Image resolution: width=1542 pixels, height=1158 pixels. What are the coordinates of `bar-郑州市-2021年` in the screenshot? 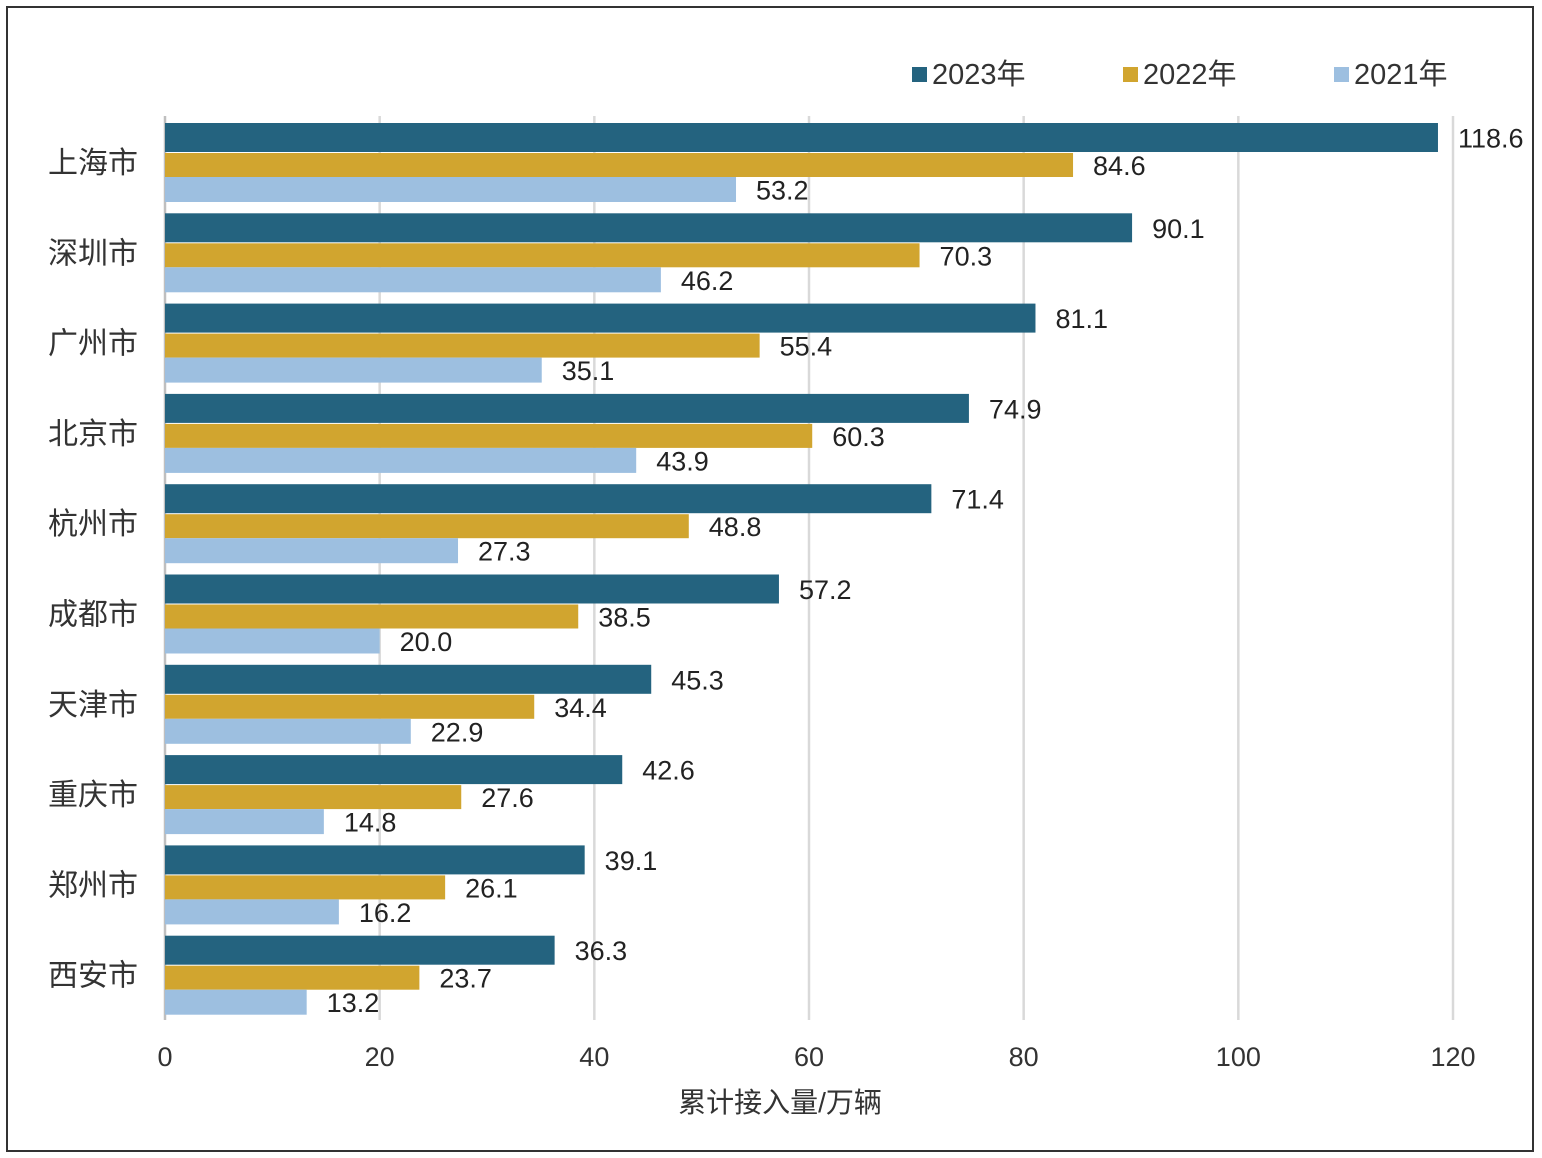 It's located at (252, 912).